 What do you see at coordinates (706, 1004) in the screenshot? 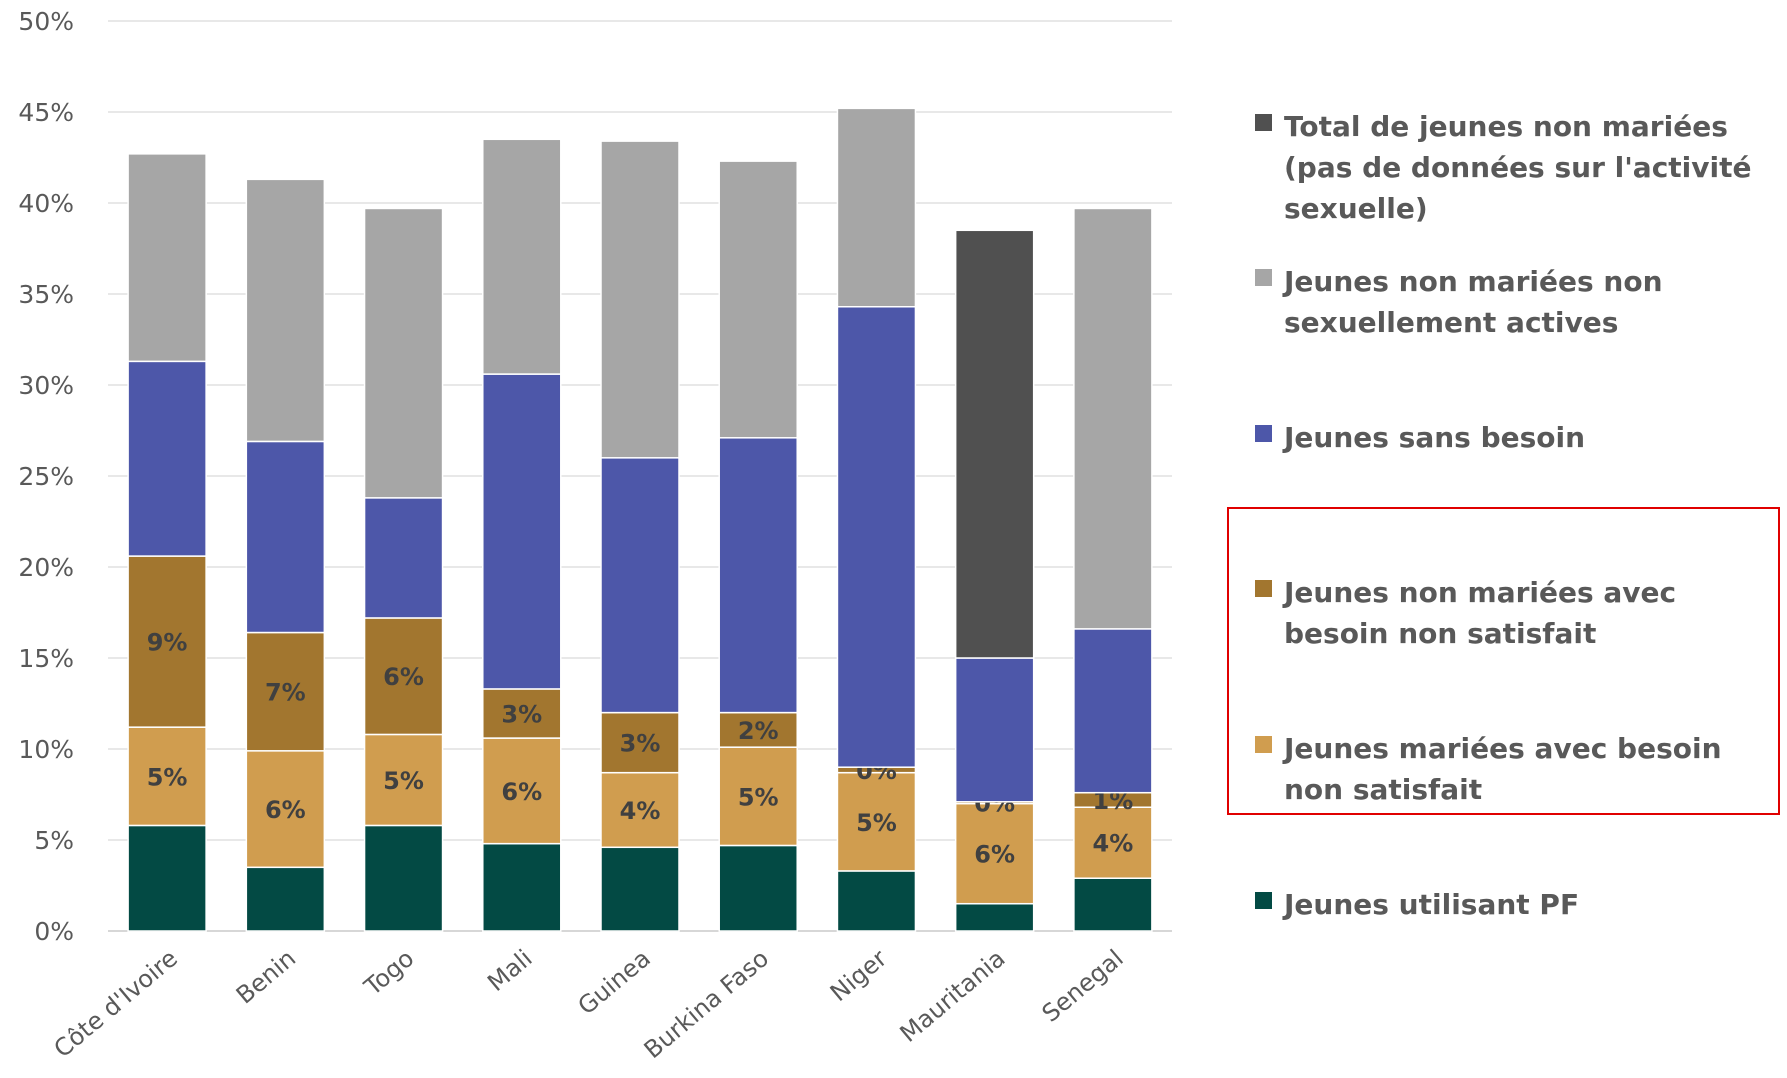
I see `x-tick-label: Burkina Faso` at bounding box center [706, 1004].